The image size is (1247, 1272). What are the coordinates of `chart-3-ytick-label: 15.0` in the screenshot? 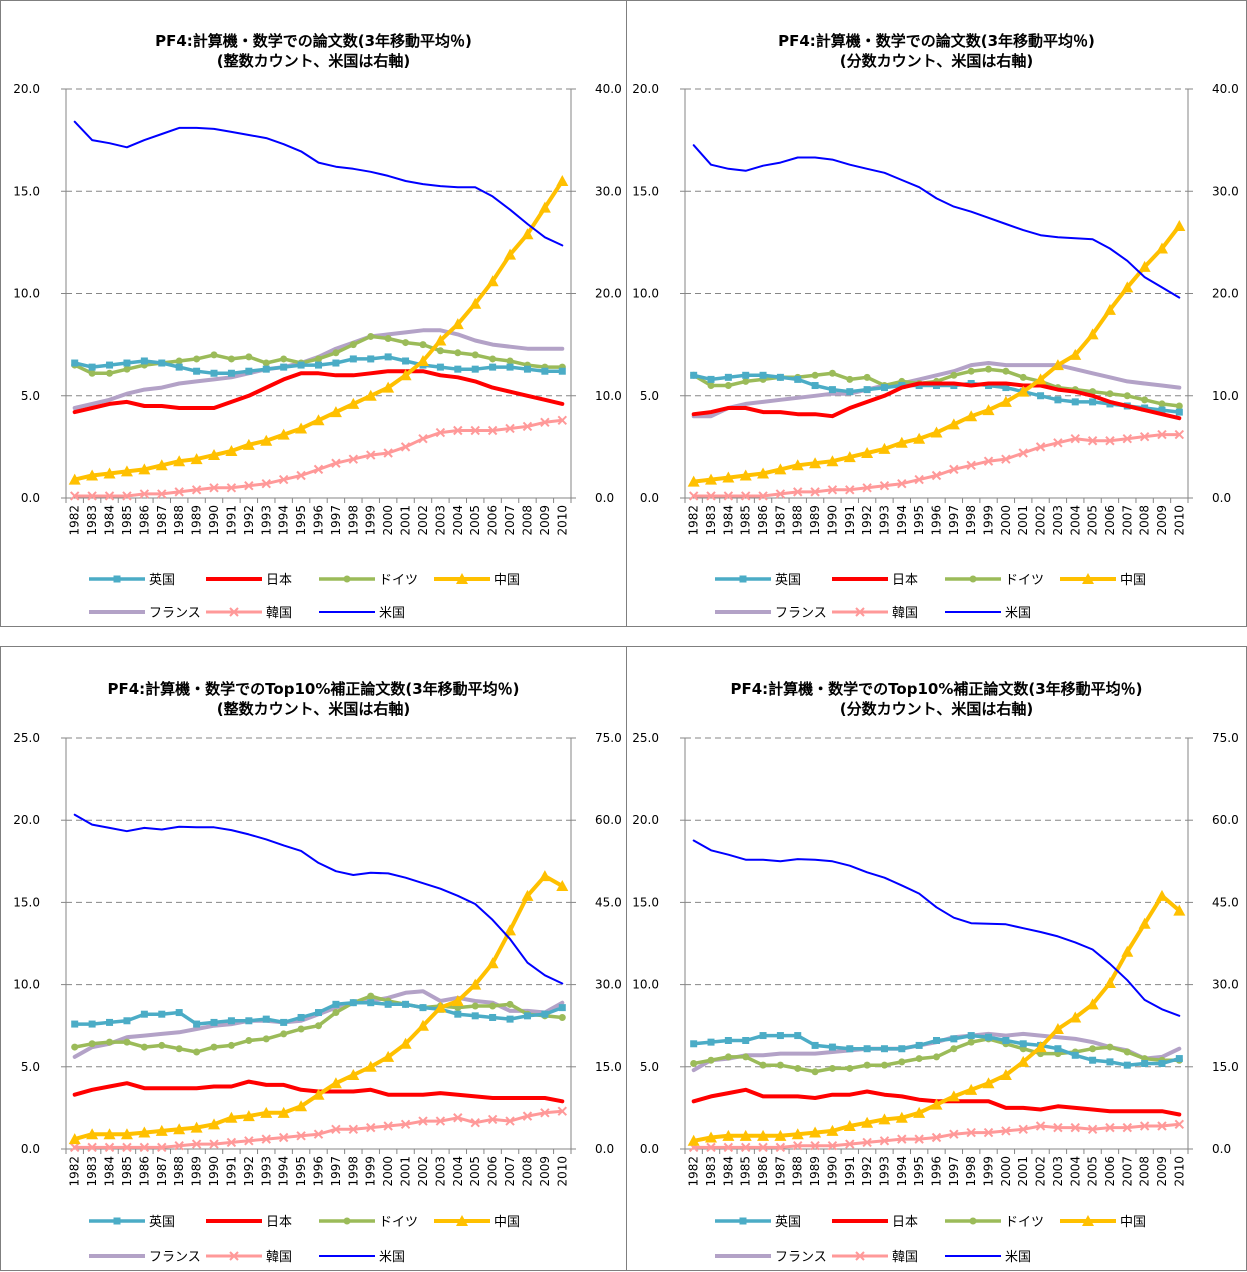 It's located at (26, 902).